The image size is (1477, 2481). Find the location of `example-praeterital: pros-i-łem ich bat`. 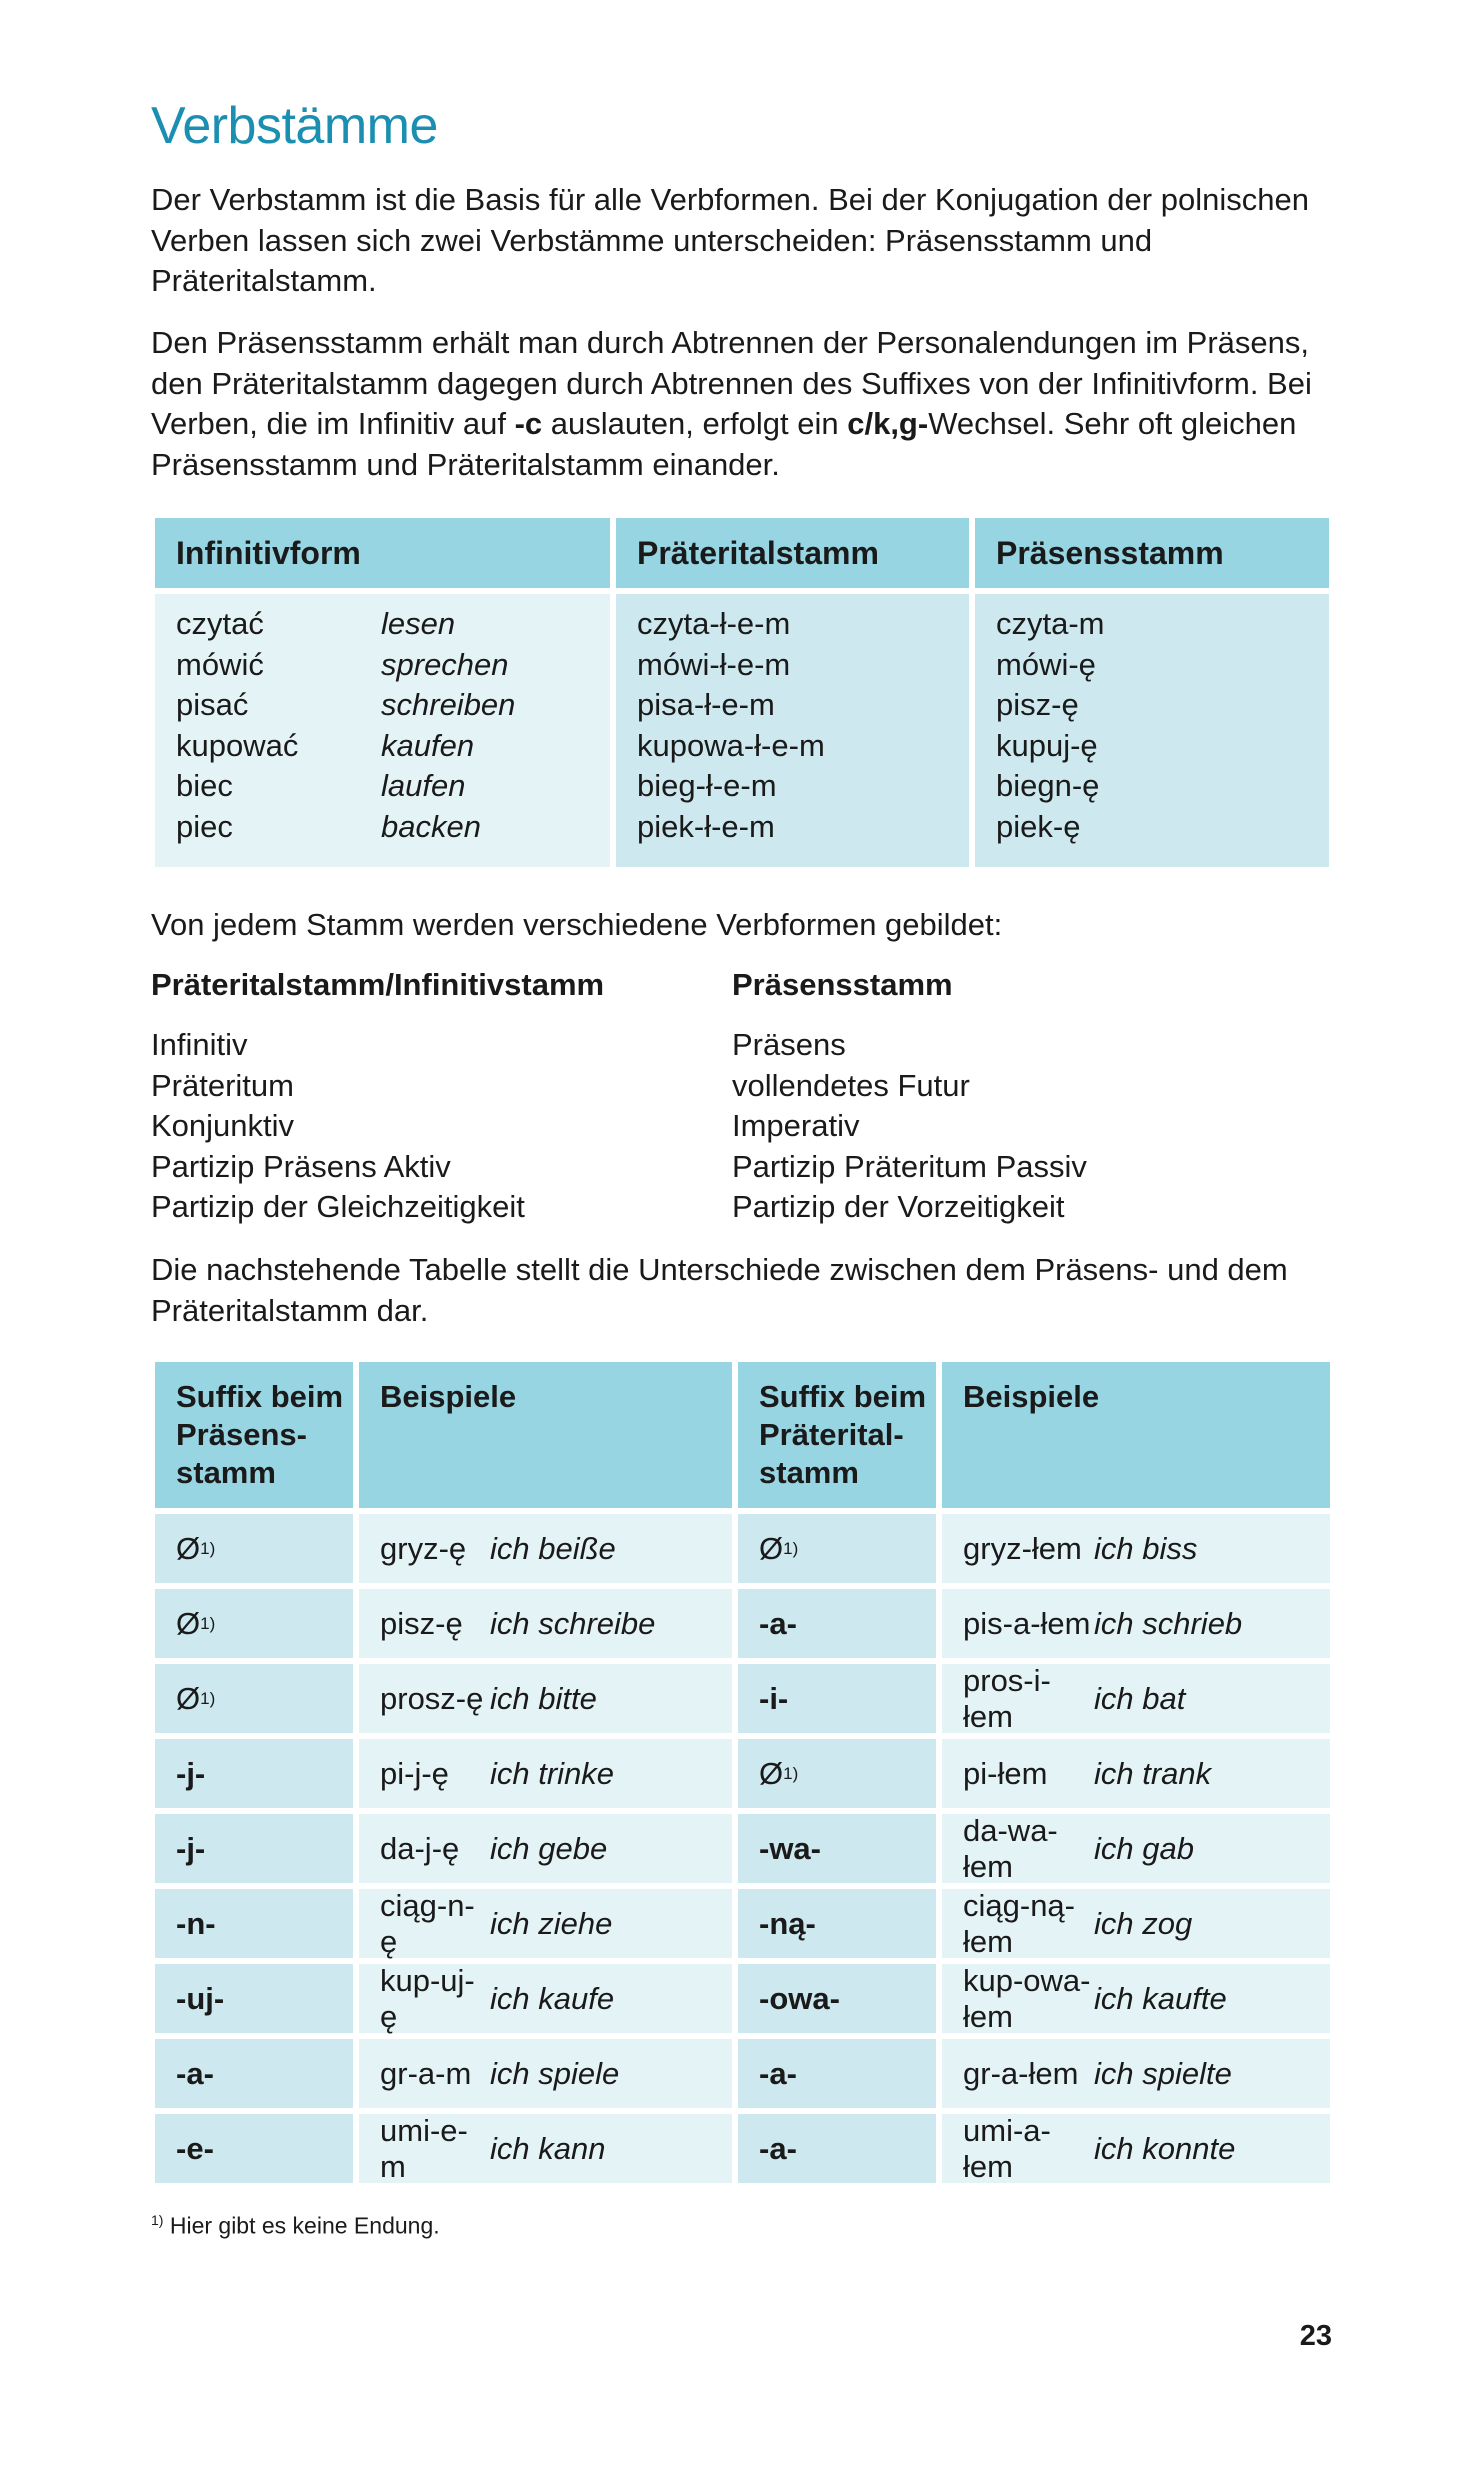

example-praeterital: pros-i-łem ich bat is located at coordinates (1136, 1698).